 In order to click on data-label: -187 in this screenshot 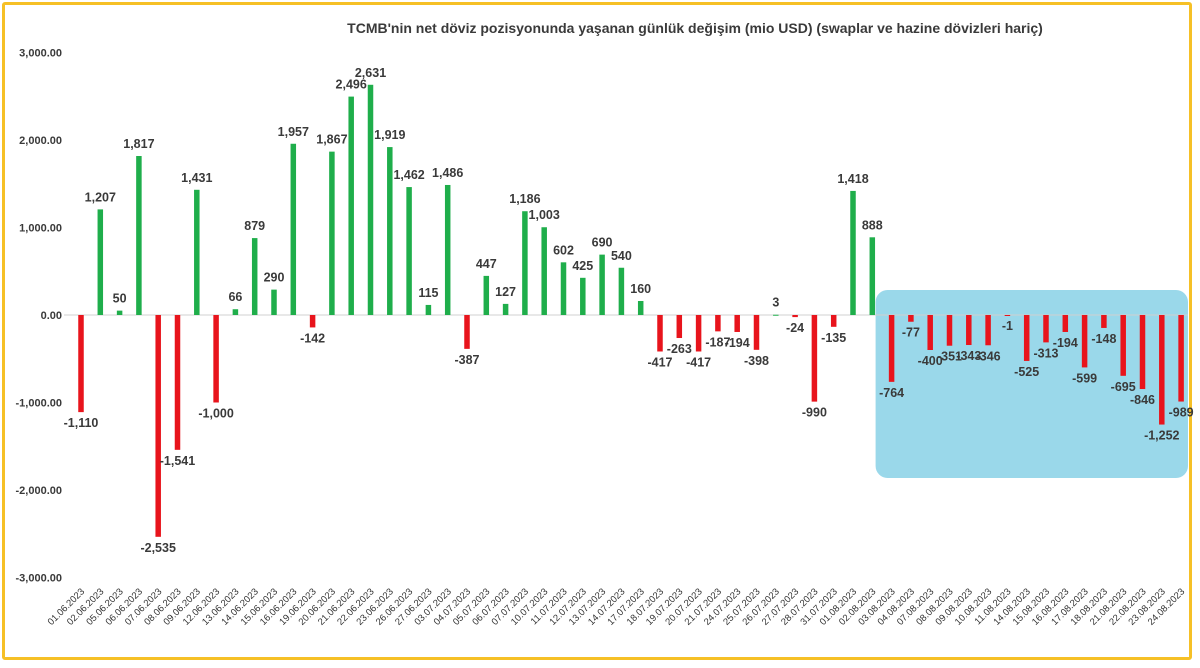, I will do `click(717, 342)`.